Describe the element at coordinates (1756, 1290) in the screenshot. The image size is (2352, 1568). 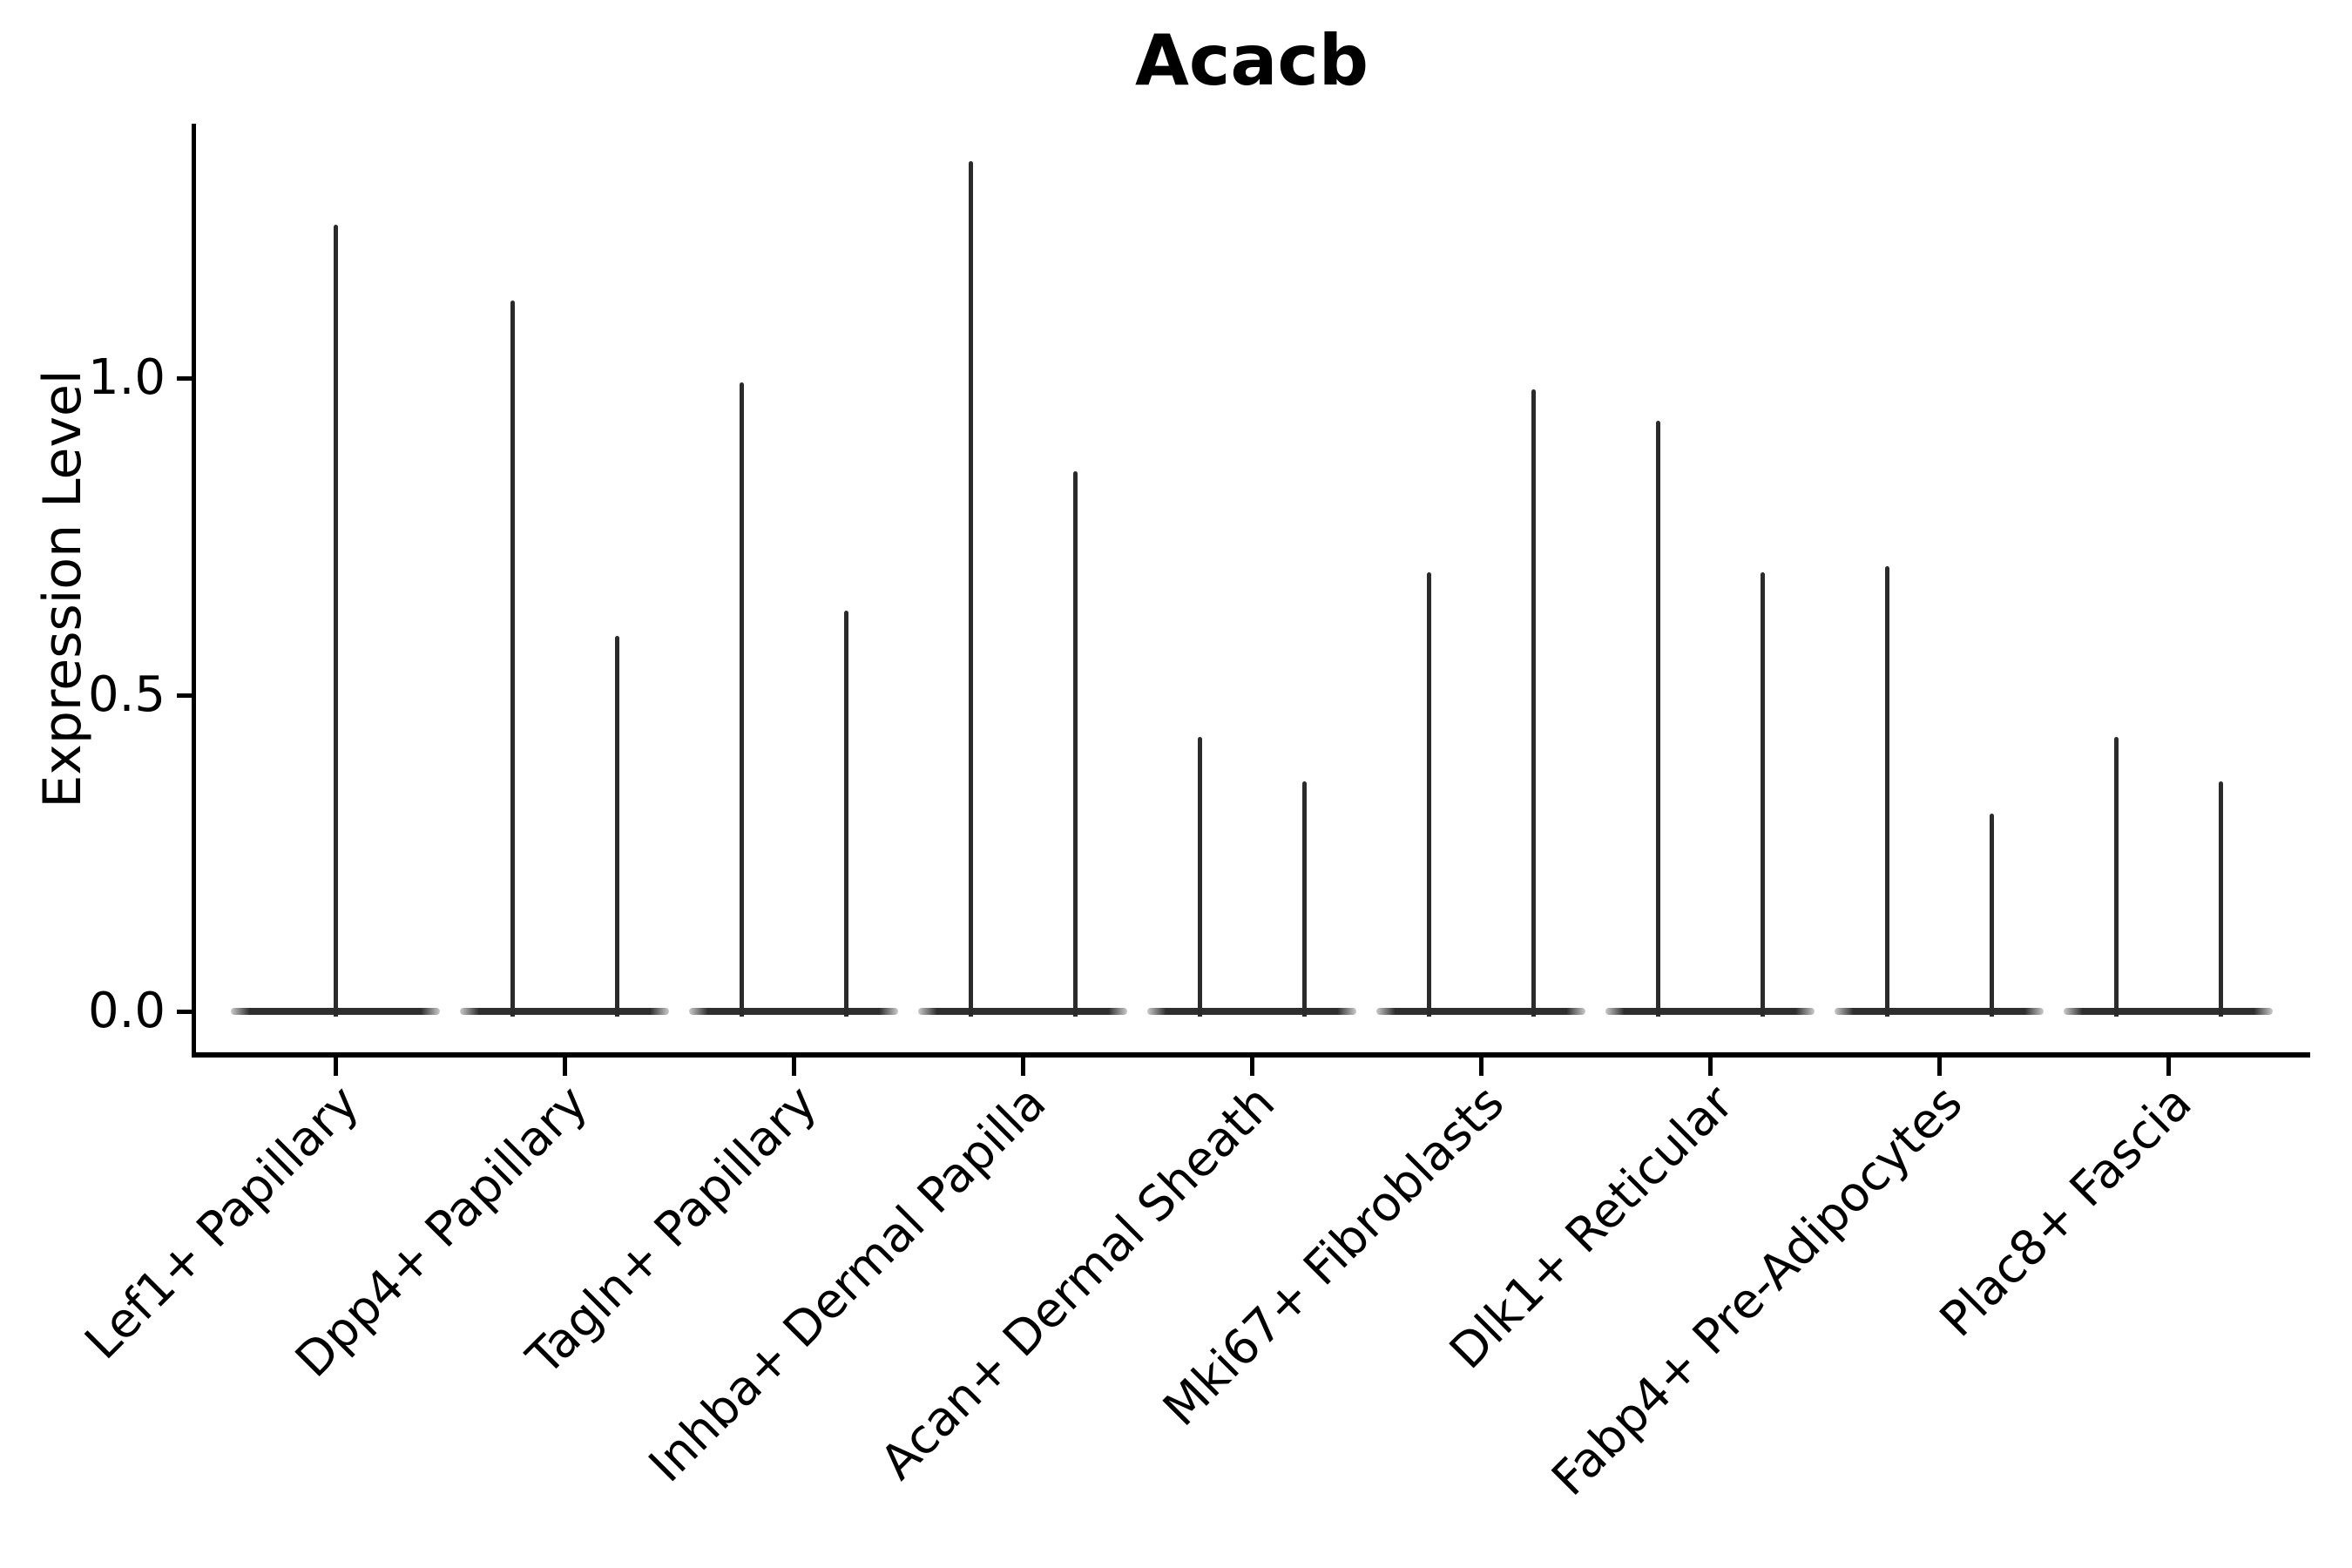
I see `x-tick-label: Fabp4+ Pre-Adipocytes` at that location.